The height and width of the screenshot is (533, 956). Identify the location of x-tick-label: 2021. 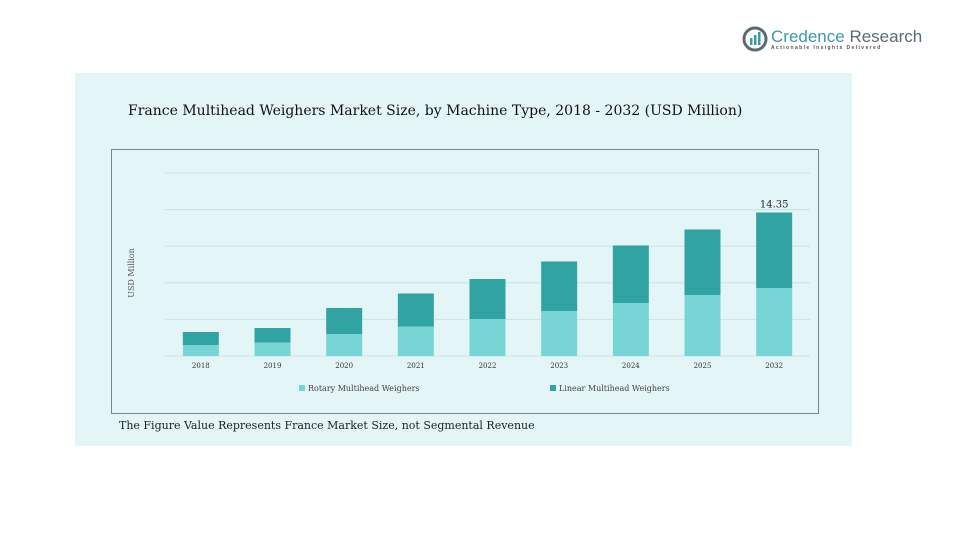
(416, 366).